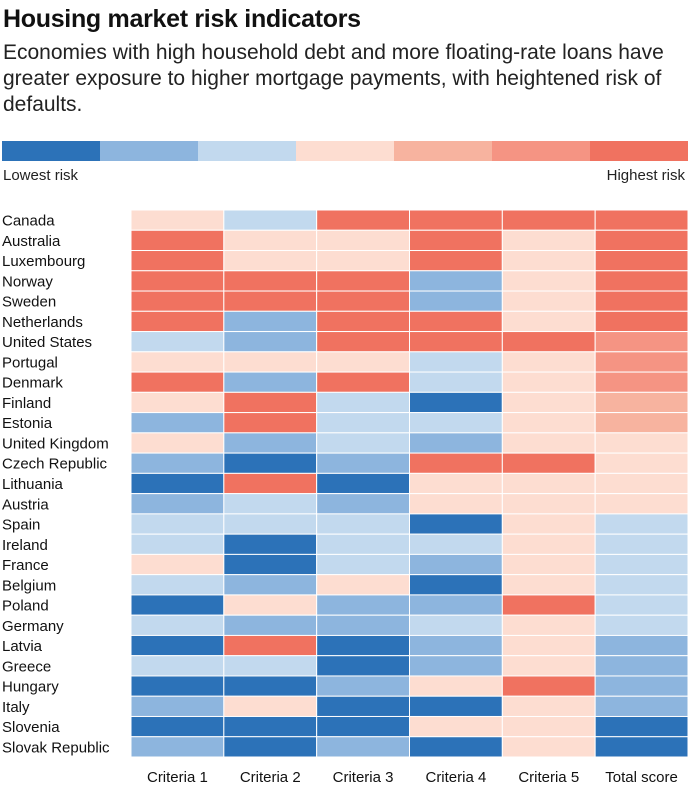 The height and width of the screenshot is (791, 689). Describe the element at coordinates (270, 777) in the screenshot. I see `column-label: Criteria 2` at that location.